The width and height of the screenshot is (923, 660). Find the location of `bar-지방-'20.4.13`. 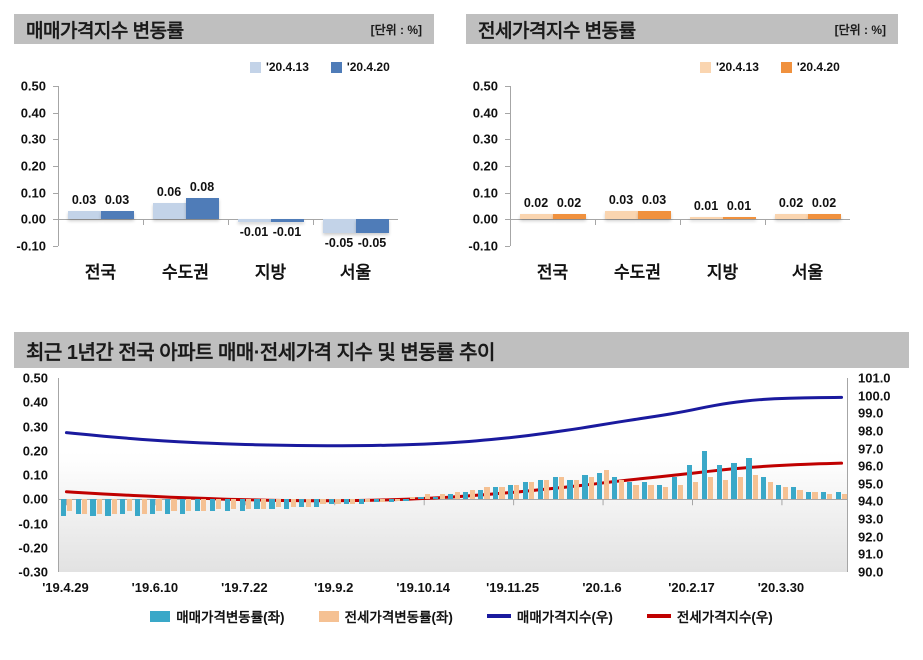

bar-지방-'20.4.13 is located at coordinates (254, 220).